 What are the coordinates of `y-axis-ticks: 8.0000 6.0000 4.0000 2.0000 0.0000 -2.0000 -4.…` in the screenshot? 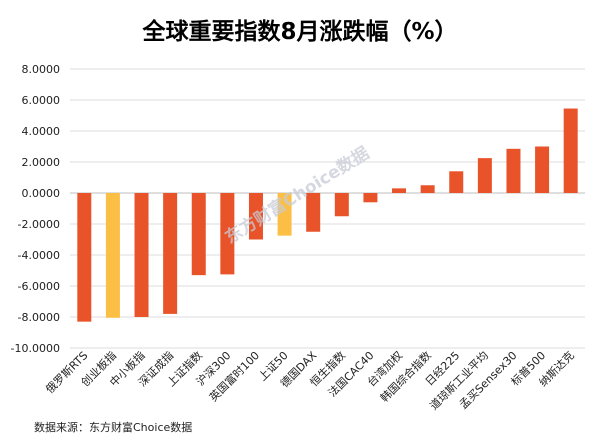 It's located at (35, 209).